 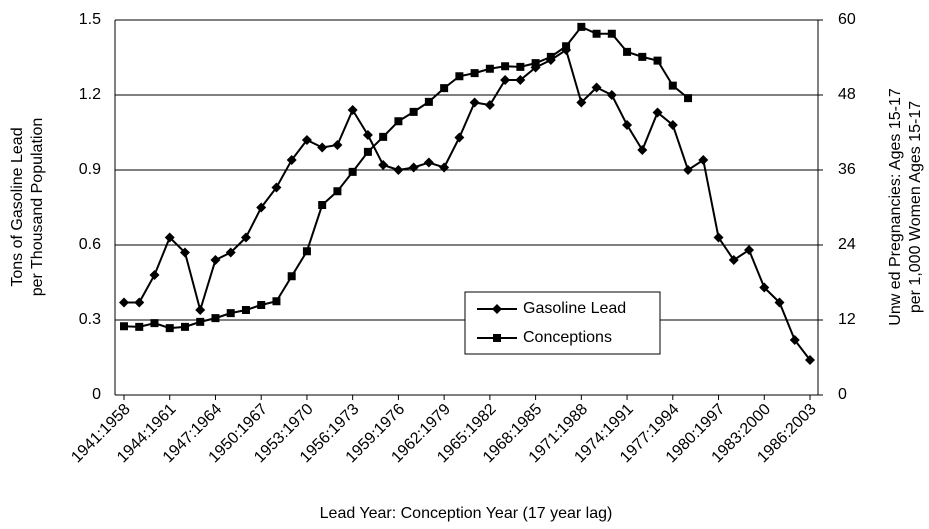 I want to click on y2-tick-label: 12, so click(x=847, y=319).